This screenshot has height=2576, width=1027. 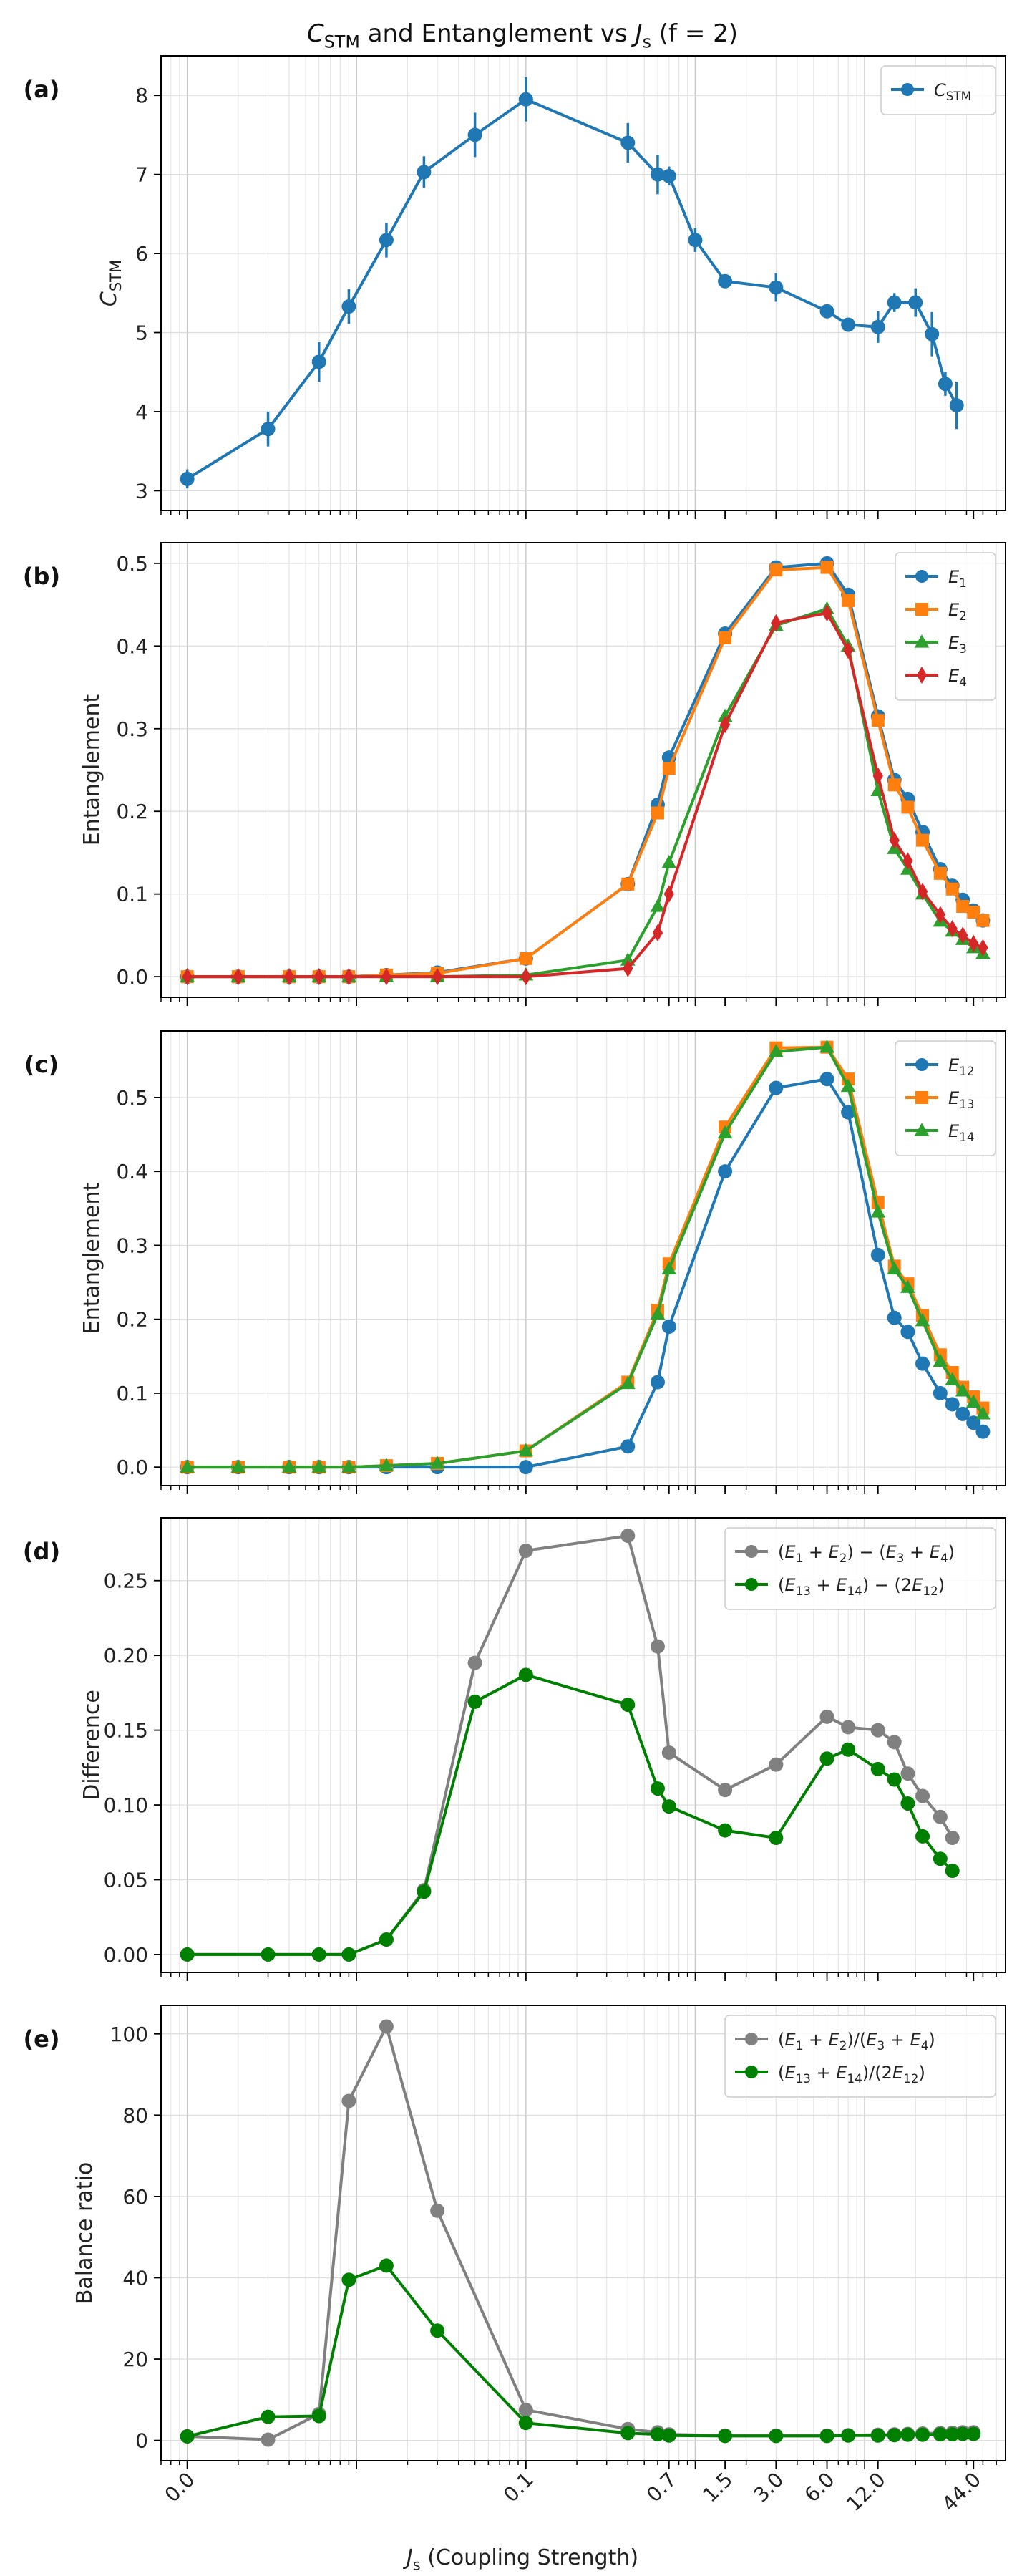 I want to click on legend-label: (E13 + E14) − (2E12), so click(x=862, y=1587).